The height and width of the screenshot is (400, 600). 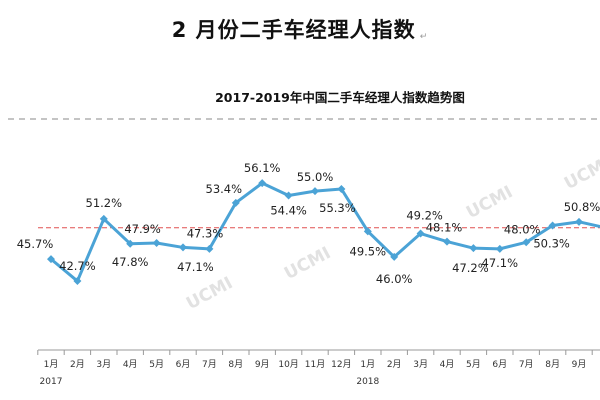 What do you see at coordinates (394, 279) in the screenshot?
I see `data-label: 46.0%` at bounding box center [394, 279].